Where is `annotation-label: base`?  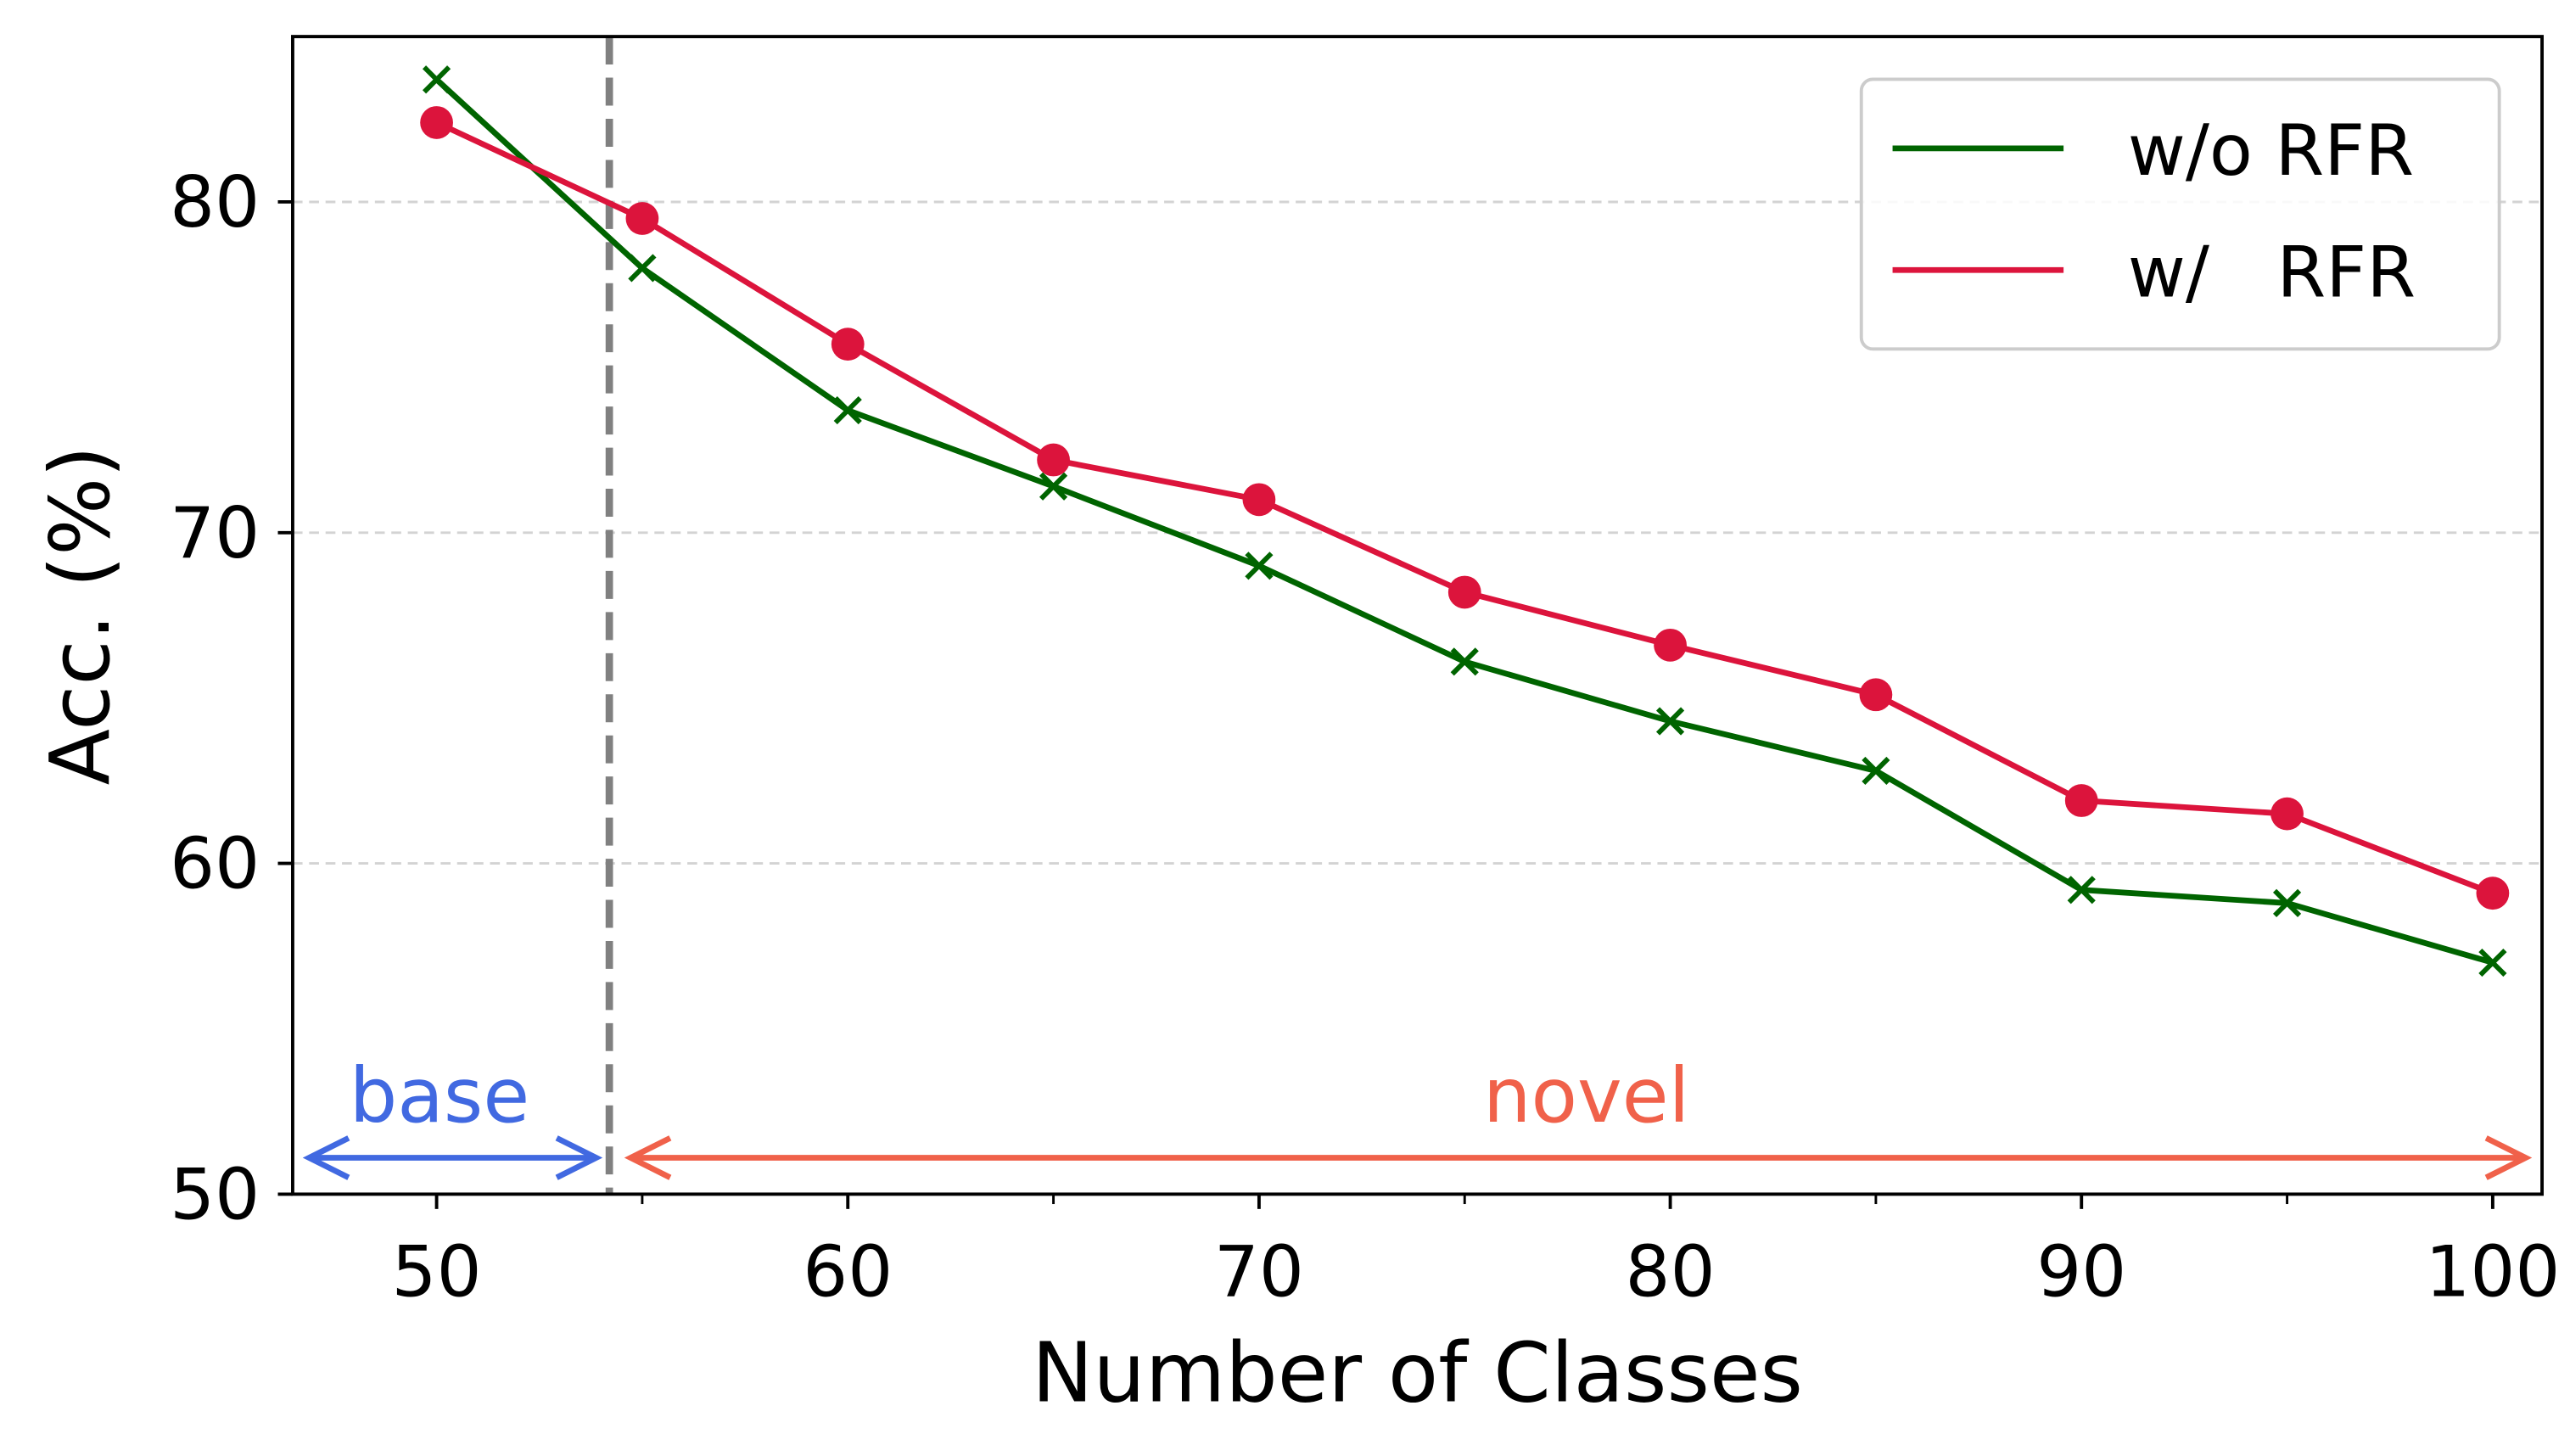 annotation-label: base is located at coordinates (440, 1096).